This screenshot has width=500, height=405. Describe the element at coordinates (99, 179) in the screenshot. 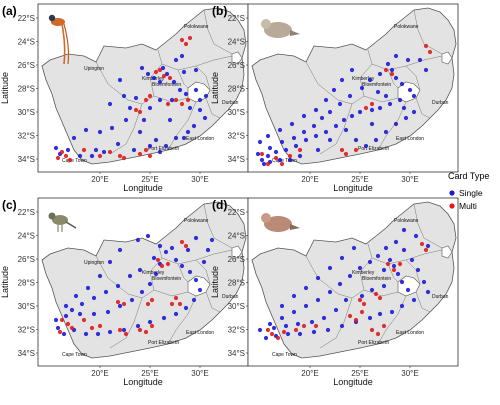

I see `x-tick-label: 20°E` at that location.